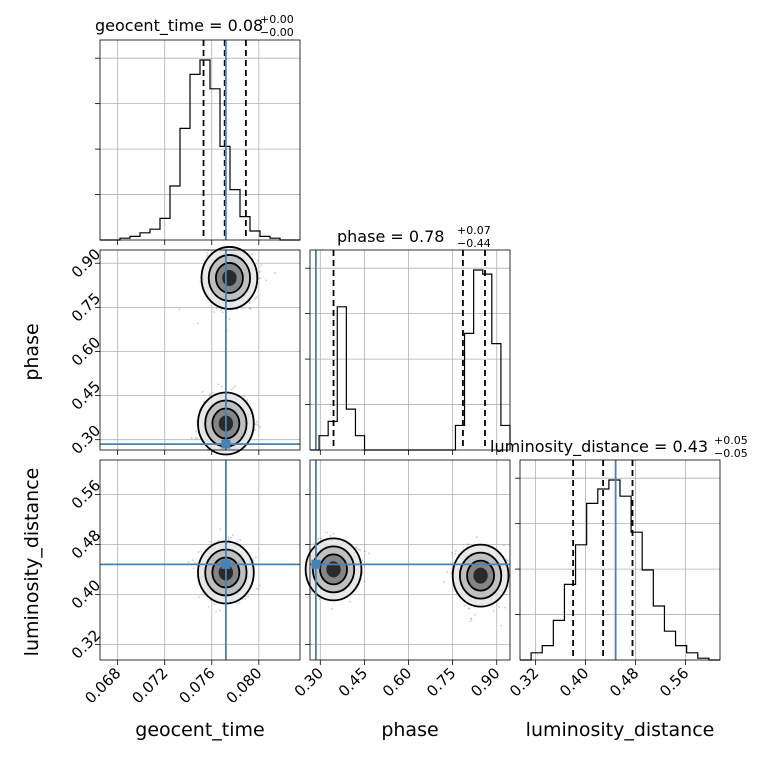 This screenshot has width=760, height=760. What do you see at coordinates (86, 644) in the screenshot?
I see `ytick-label-luminosity-distance: 0.32` at bounding box center [86, 644].